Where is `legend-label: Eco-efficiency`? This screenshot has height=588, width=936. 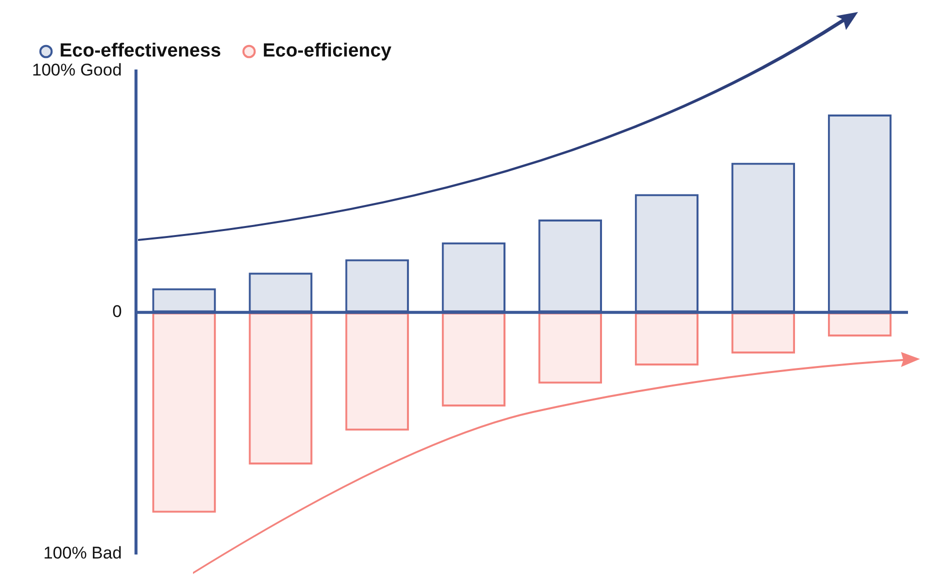
legend-label: Eco-efficiency is located at coordinates (327, 51).